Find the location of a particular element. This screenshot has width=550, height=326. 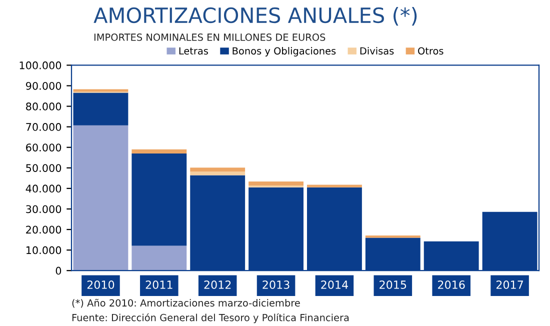

y-tick-label: 30.000 is located at coordinates (44, 209).